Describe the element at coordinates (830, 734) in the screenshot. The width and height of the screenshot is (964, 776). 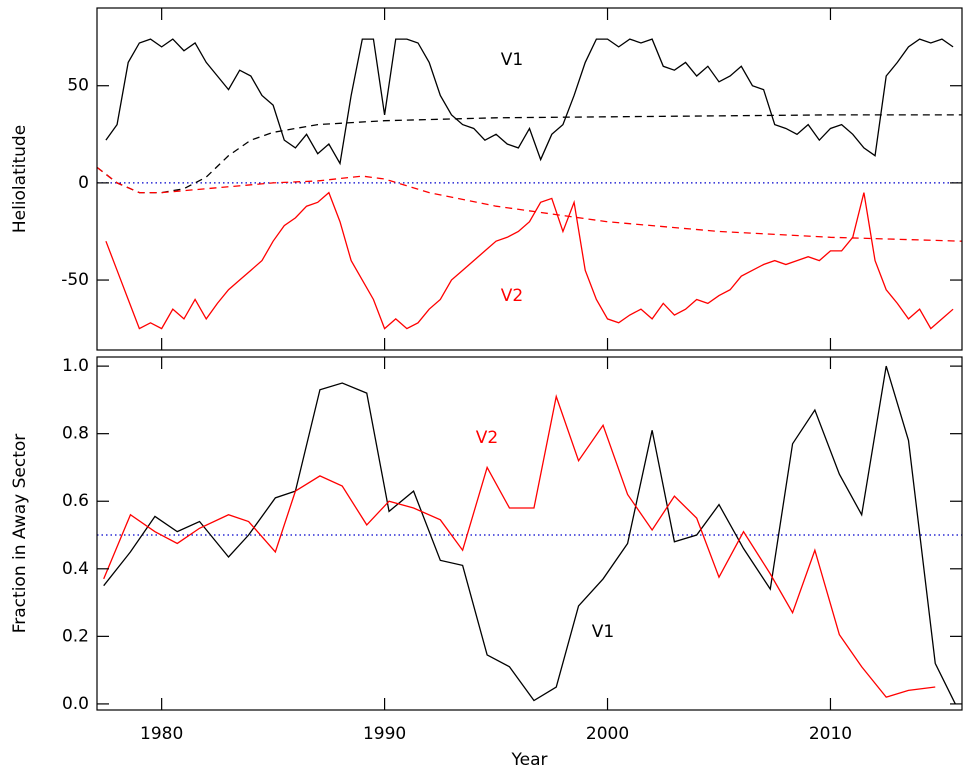
I see `x-tick-label: 2010` at that location.